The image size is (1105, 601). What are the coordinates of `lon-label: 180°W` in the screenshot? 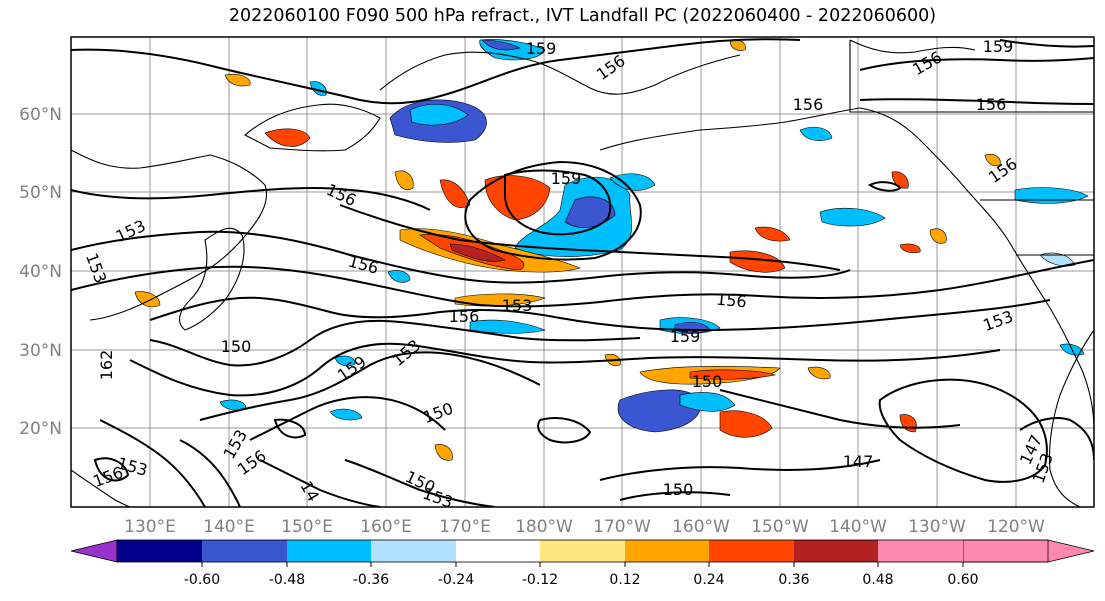 It's located at (544, 527).